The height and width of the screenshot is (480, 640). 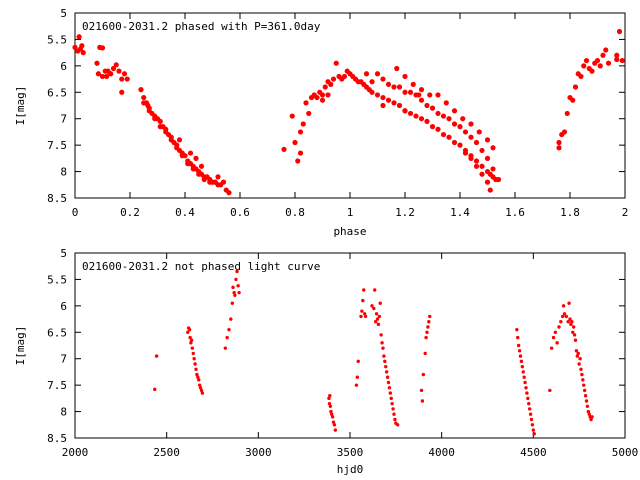 What do you see at coordinates (460, 212) in the screenshot?
I see `x-tick-label: 1.4` at bounding box center [460, 212].